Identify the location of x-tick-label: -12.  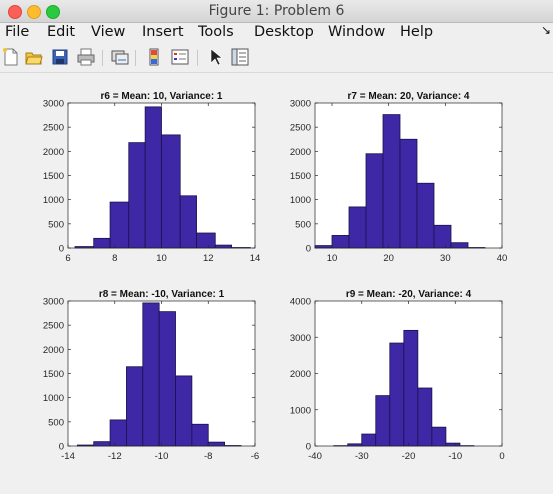
(115, 456).